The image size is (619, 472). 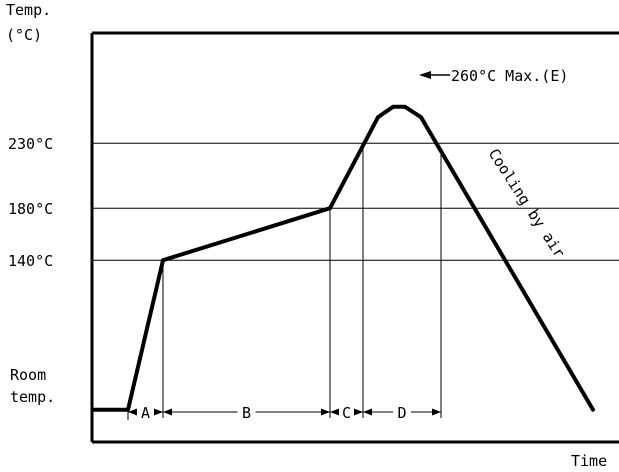 I want to click on ref-label-230: 230°C, so click(x=30, y=144).